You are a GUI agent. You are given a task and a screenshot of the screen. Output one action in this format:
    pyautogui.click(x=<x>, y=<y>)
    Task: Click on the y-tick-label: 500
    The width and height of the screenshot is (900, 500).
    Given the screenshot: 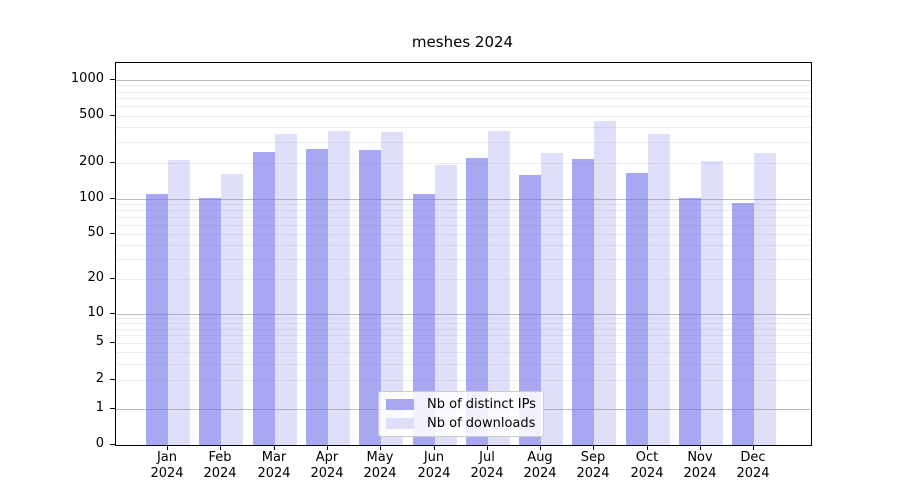 What is the action you would take?
    pyautogui.click(x=91, y=114)
    